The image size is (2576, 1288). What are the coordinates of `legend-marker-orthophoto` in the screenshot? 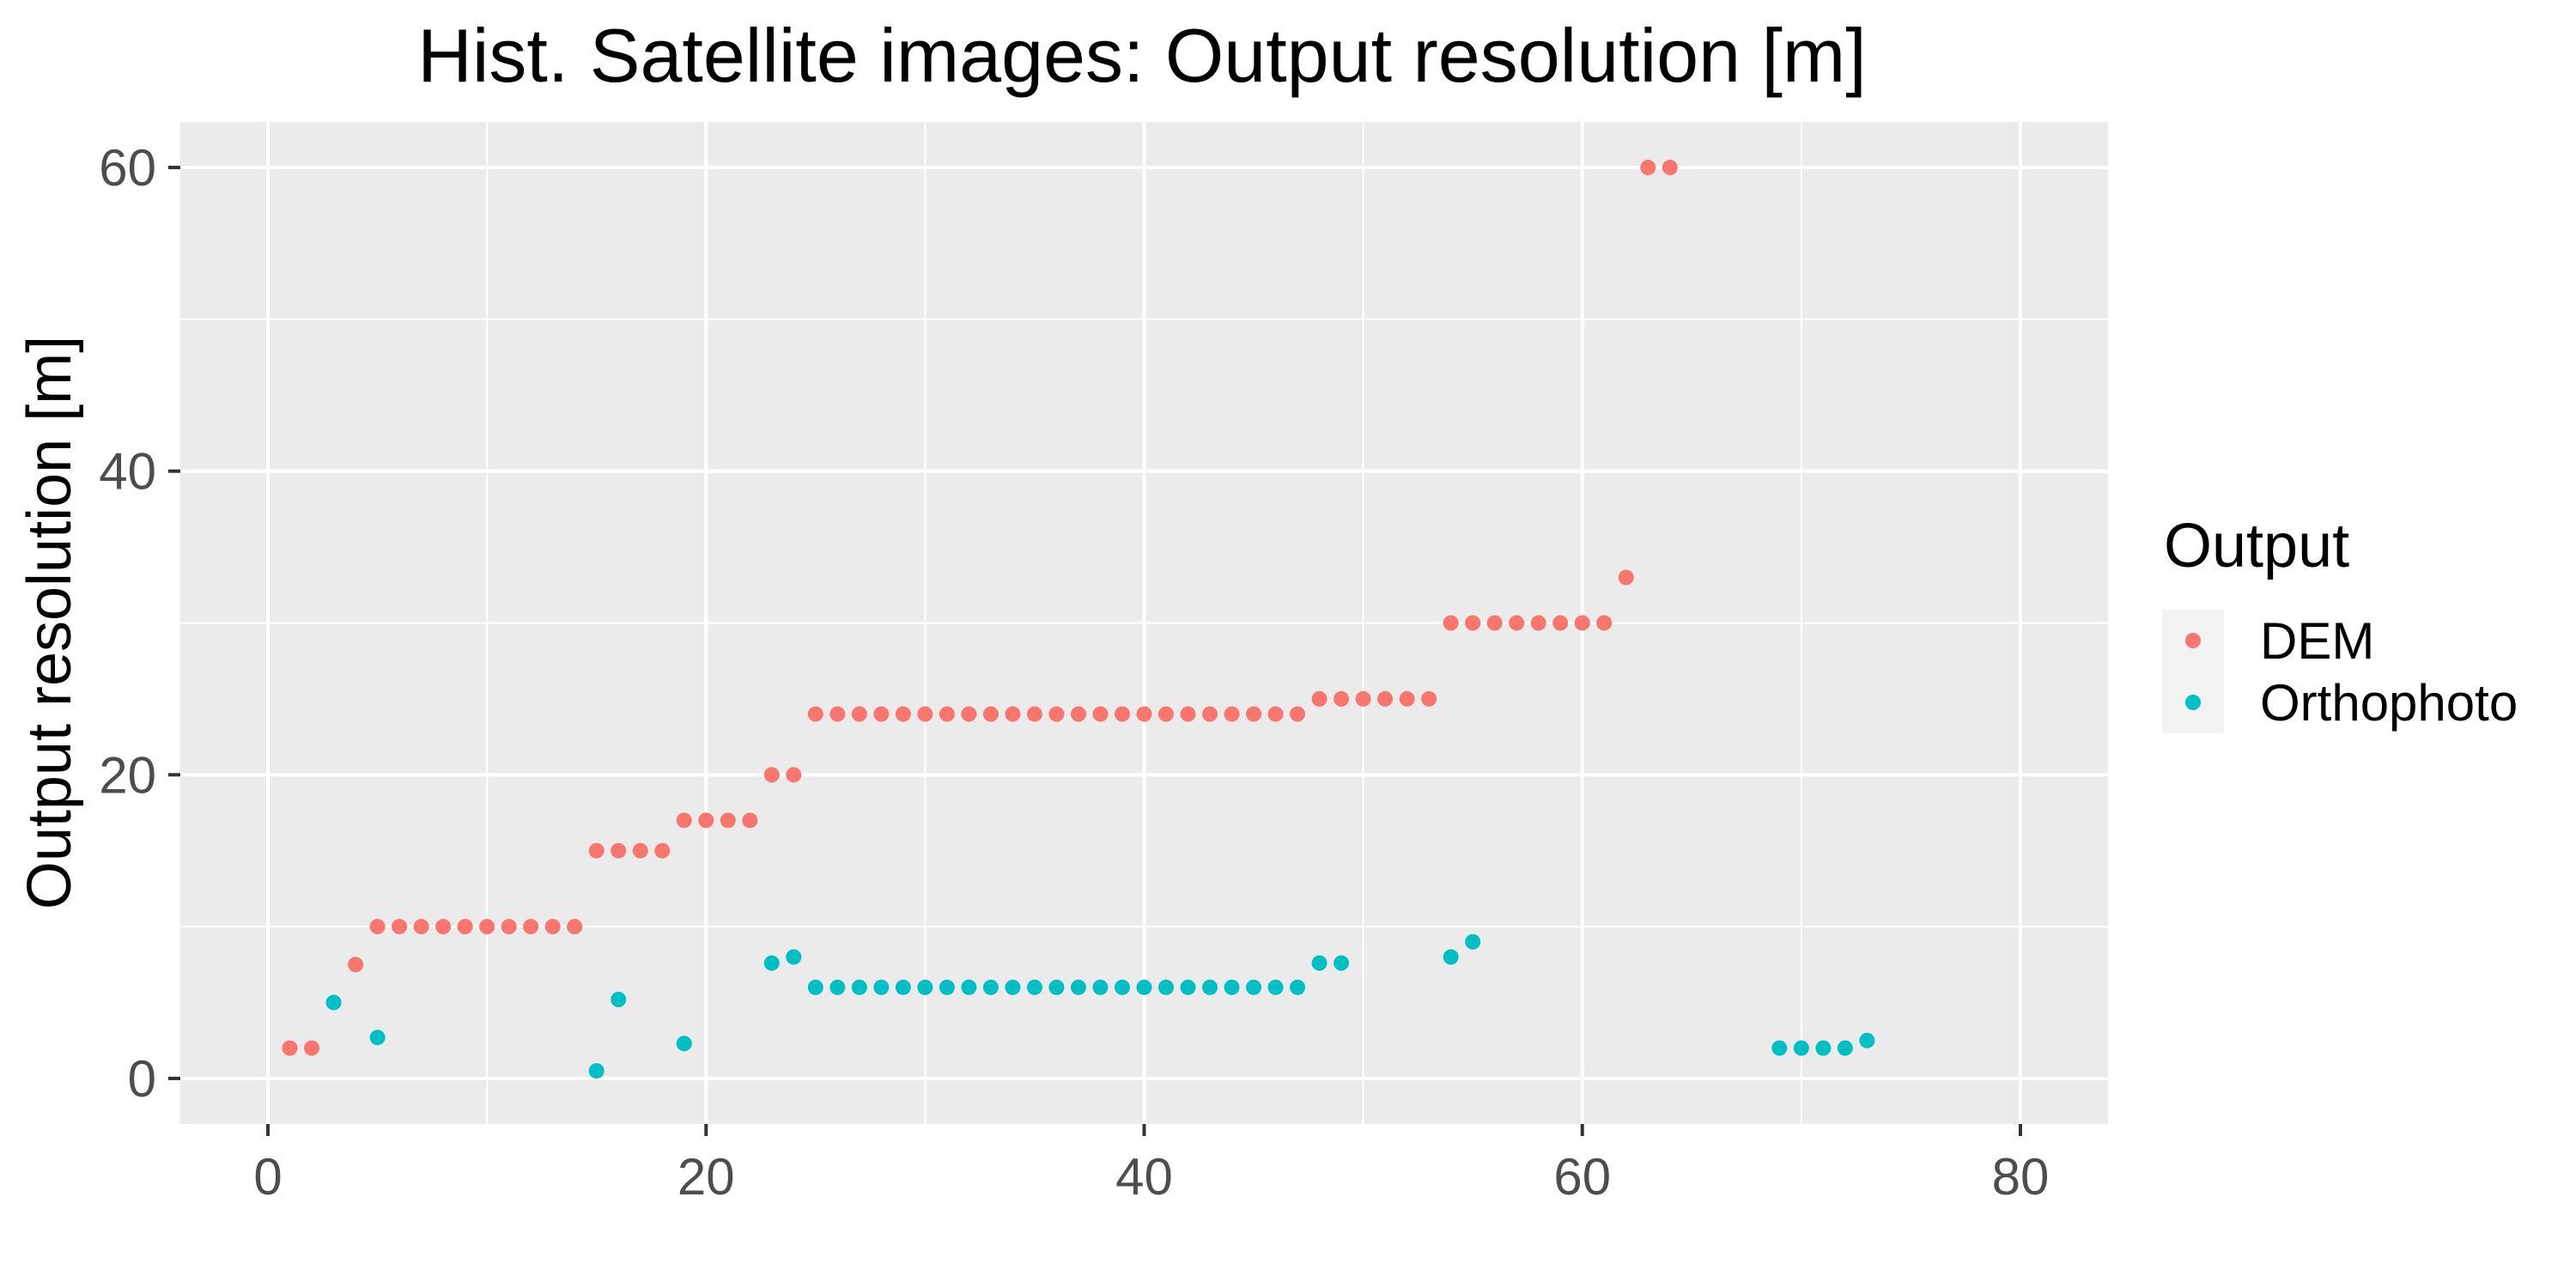 It's located at (2193, 702).